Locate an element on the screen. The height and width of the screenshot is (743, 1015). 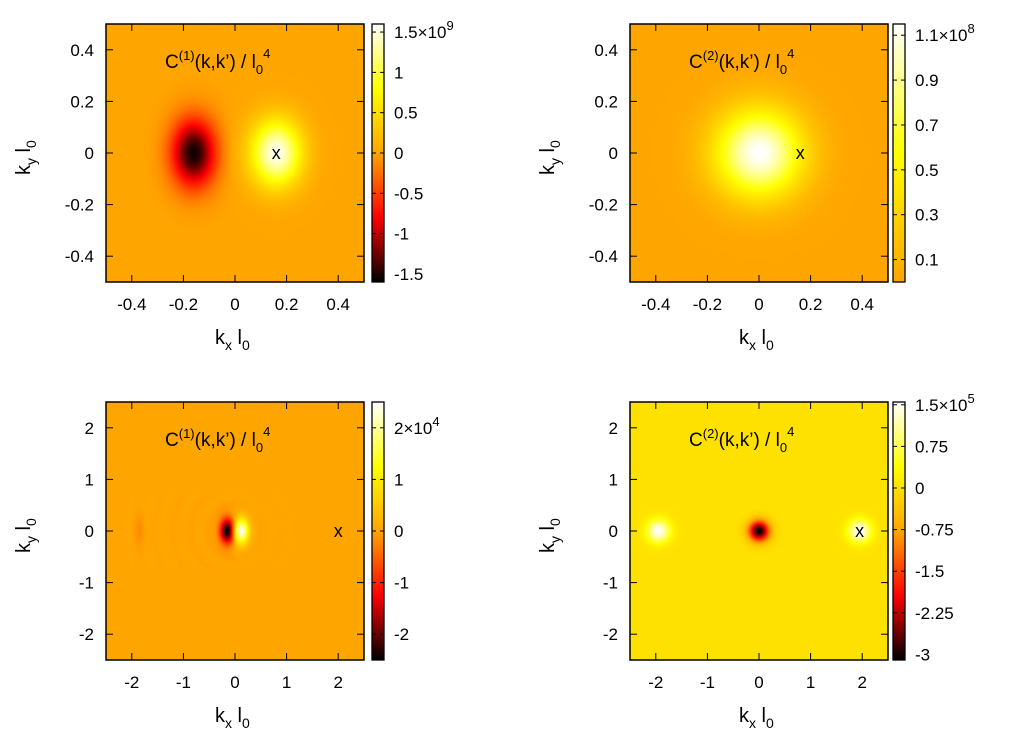
ylabel-sub2: 0 is located at coordinates (555, 522).